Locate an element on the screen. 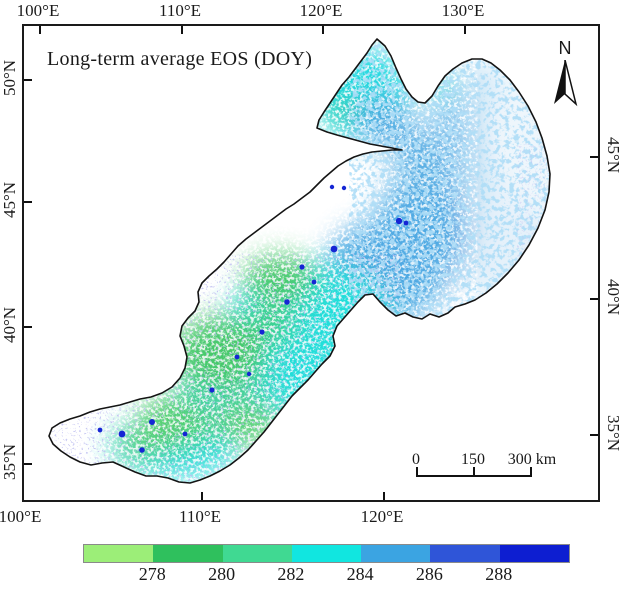 The height and width of the screenshot is (589, 624). axis-label-left: 45°N is located at coordinates (9, 200).